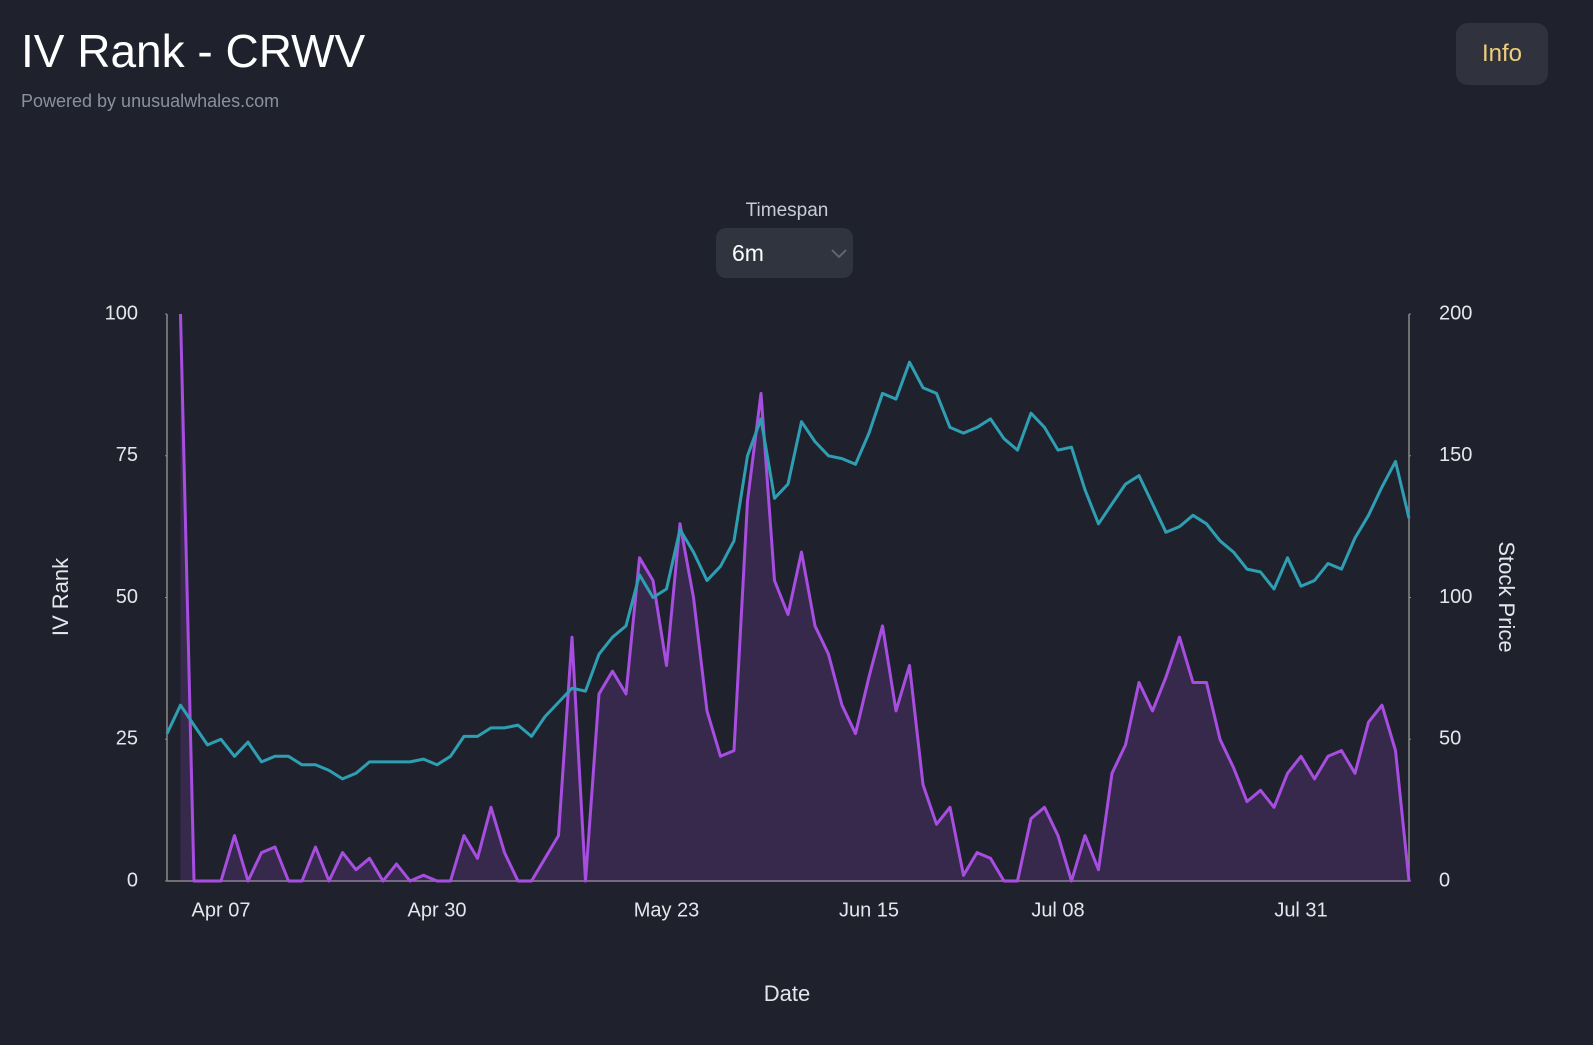 This screenshot has width=1593, height=1045. What do you see at coordinates (127, 455) in the screenshot?
I see `y-tick-label: 75` at bounding box center [127, 455].